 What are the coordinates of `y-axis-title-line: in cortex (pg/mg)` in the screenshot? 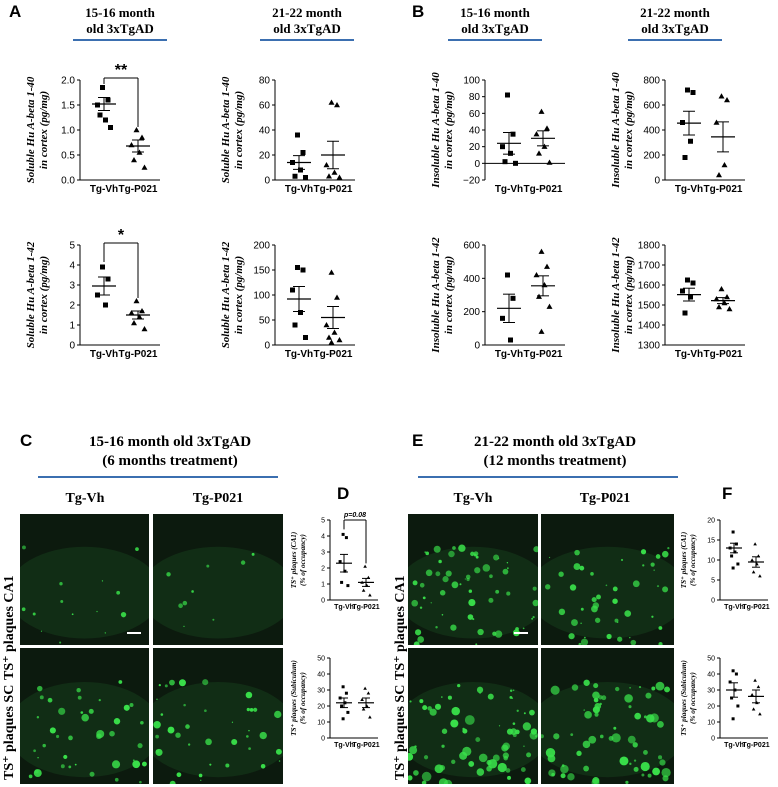 It's located at (44, 295).